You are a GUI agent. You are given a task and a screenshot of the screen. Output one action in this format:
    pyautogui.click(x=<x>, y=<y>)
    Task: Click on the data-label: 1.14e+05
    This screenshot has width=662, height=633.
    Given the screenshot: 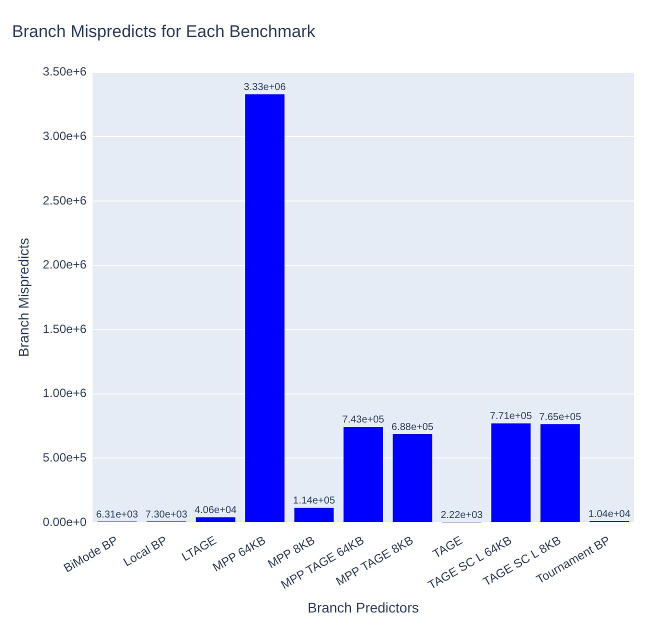 What is the action you would take?
    pyautogui.click(x=314, y=501)
    